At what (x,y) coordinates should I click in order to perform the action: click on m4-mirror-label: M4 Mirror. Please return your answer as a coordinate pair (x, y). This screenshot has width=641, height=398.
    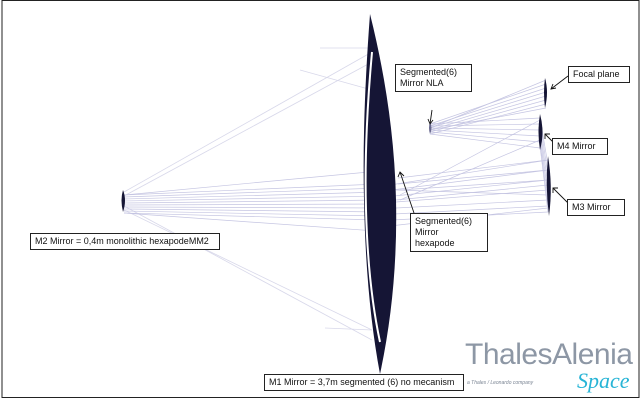
    Looking at the image, I should click on (580, 146).